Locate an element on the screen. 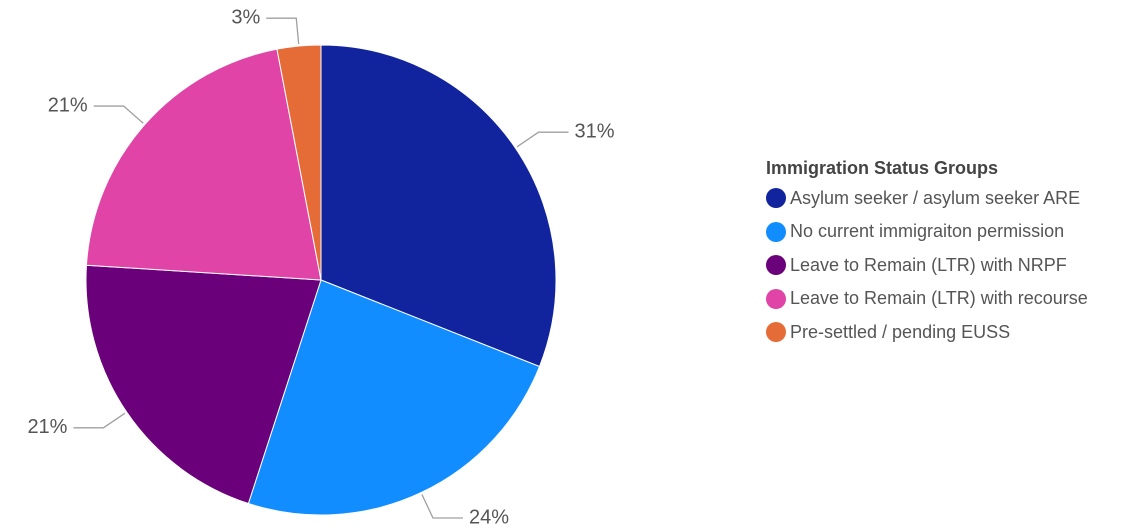 Image resolution: width=1148 pixels, height=532 pixels. legend-item-no-permission: No current immigraiton permission is located at coordinates (927, 232).